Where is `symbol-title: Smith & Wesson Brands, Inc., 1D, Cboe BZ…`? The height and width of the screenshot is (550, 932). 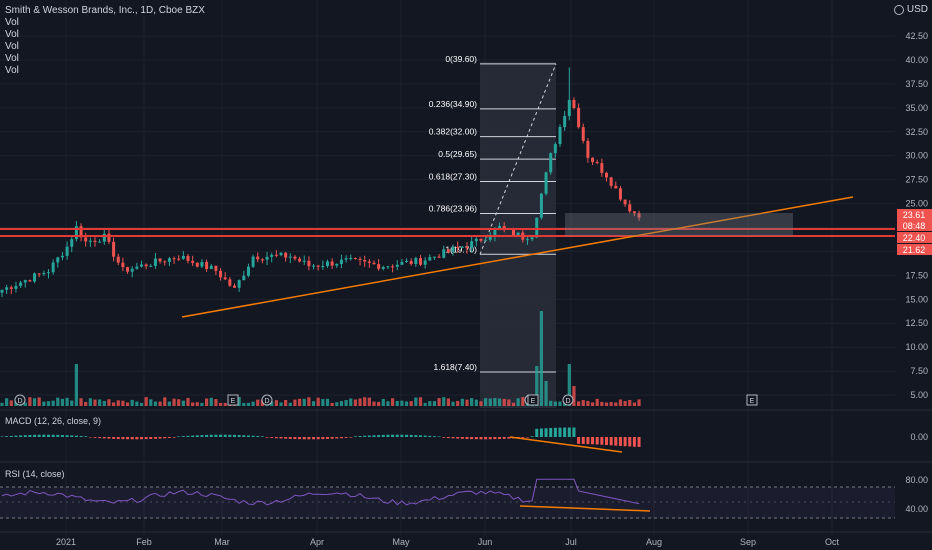 symbol-title: Smith & Wesson Brands, Inc., 1D, Cboe BZ… is located at coordinates (105, 10).